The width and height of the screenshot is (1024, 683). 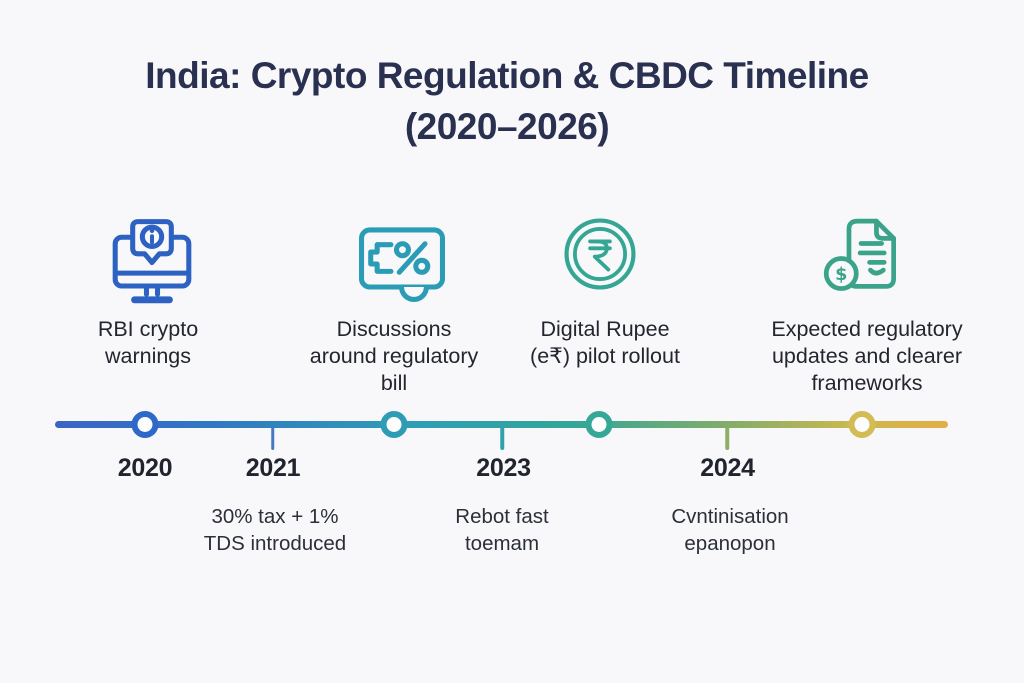 What do you see at coordinates (273, 468) in the screenshot?
I see `year-label-2021: 2021` at bounding box center [273, 468].